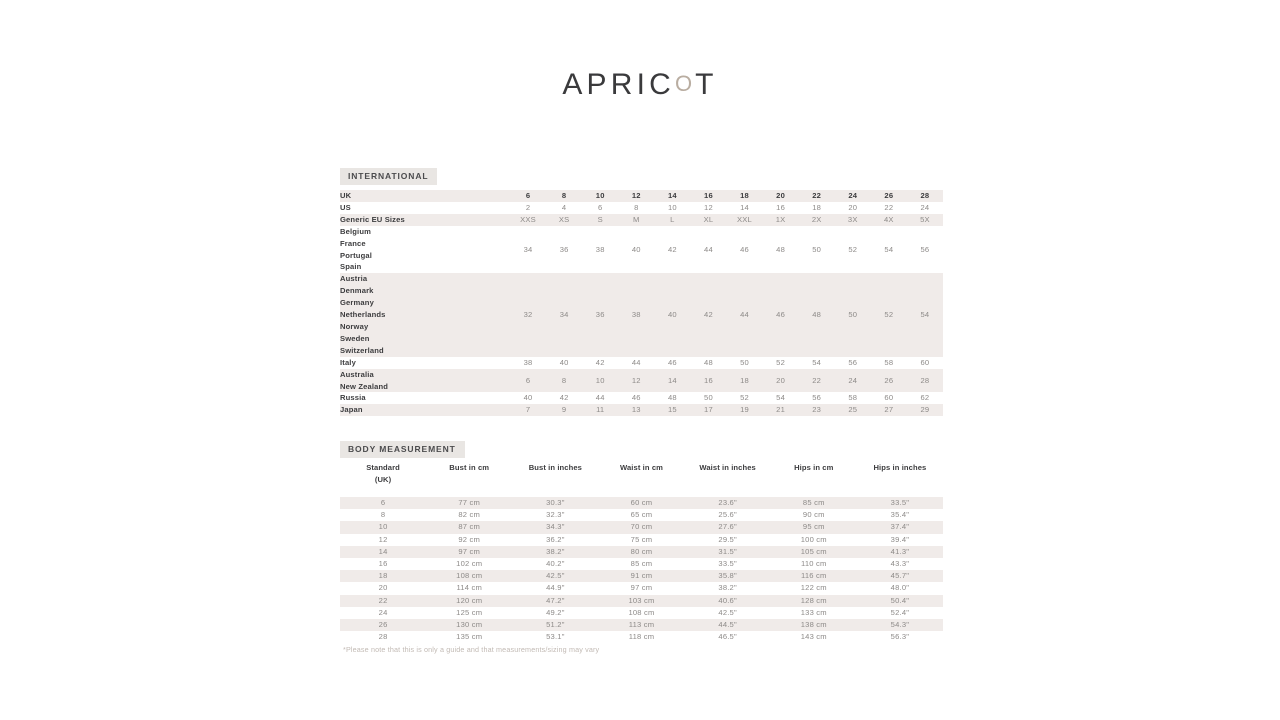  I want to click on body-measurement-cell: 29.5", so click(727, 539).